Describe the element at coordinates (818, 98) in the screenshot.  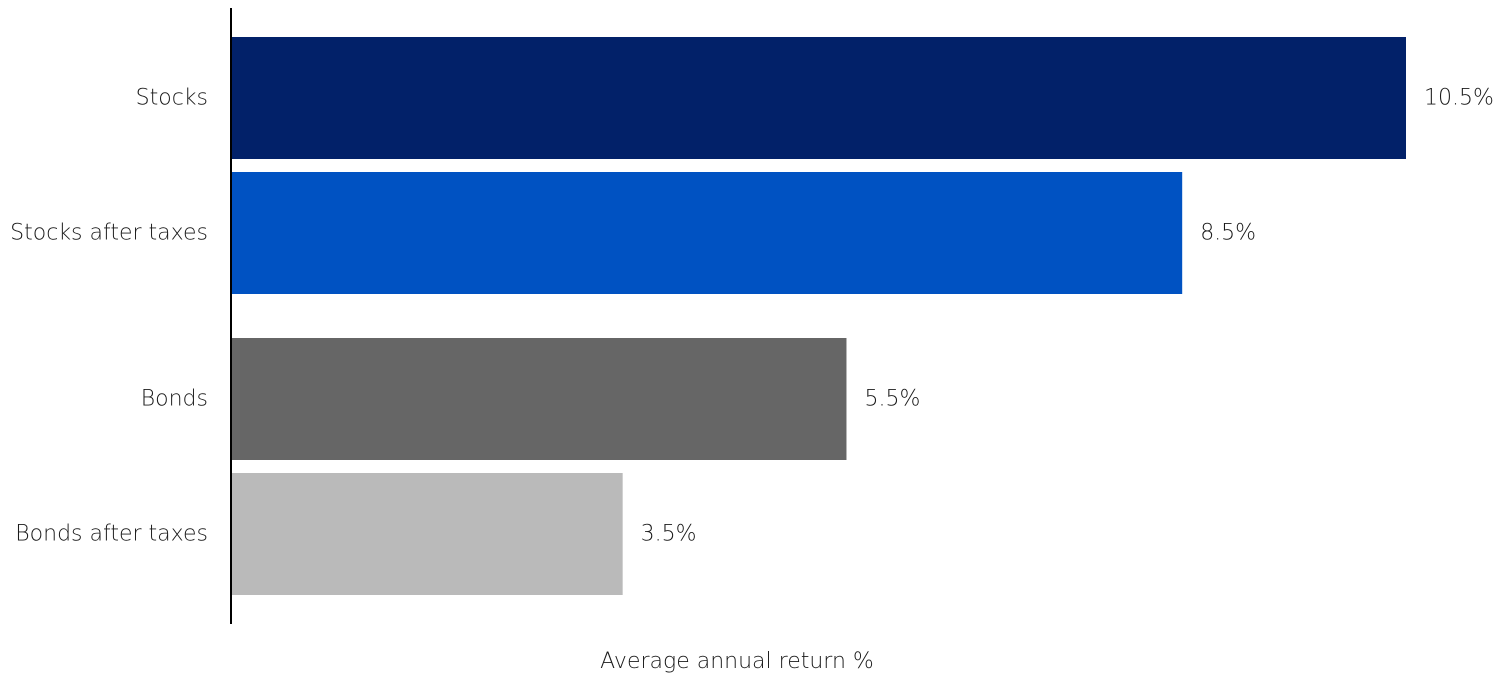
I see `bar-stocks` at that location.